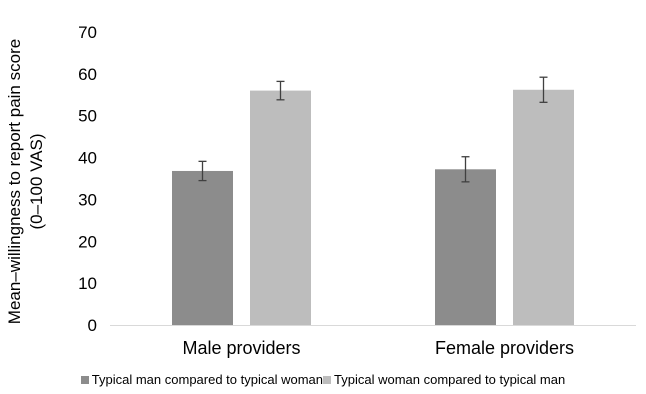 Image resolution: width=646 pixels, height=394 pixels. I want to click on error-bars, so click(373, 129).